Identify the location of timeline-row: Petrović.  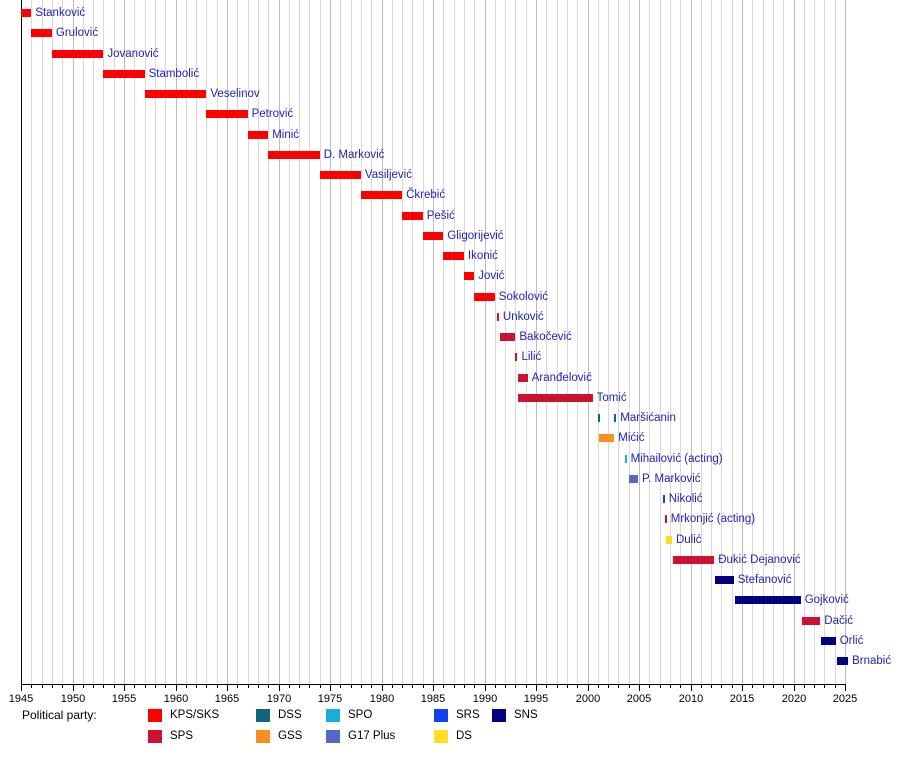
(450, 116).